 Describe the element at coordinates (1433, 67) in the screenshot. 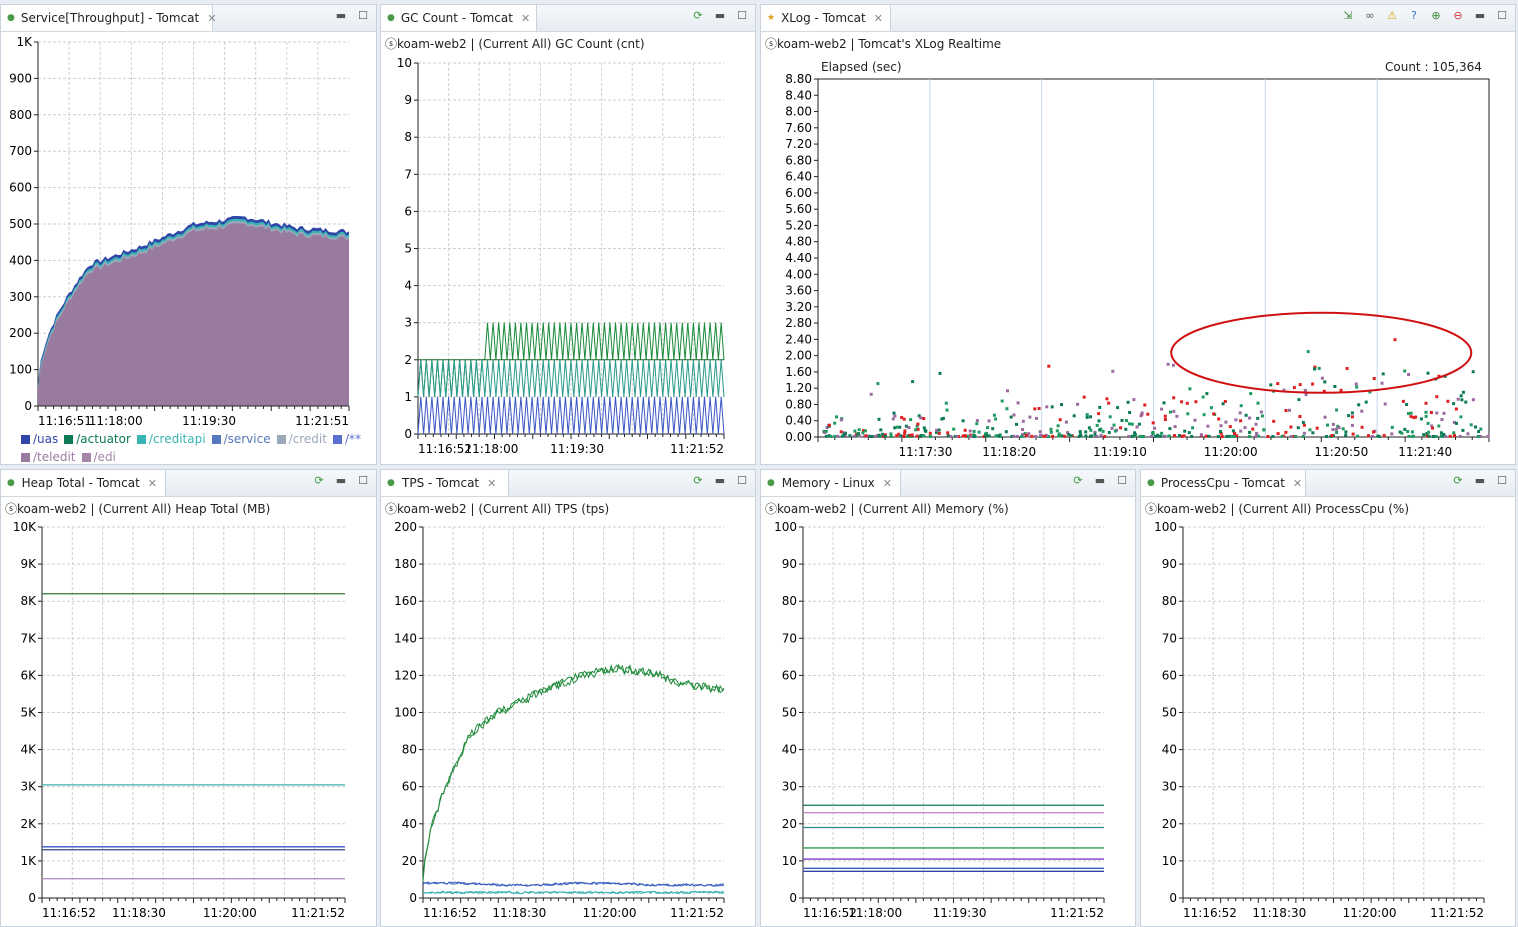

I see `xlog-count: Count : 105,364` at that location.